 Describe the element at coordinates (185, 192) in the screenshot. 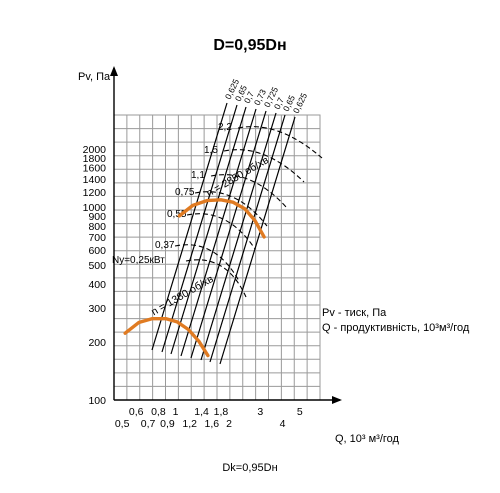

I see `power-label: 0,75` at that location.